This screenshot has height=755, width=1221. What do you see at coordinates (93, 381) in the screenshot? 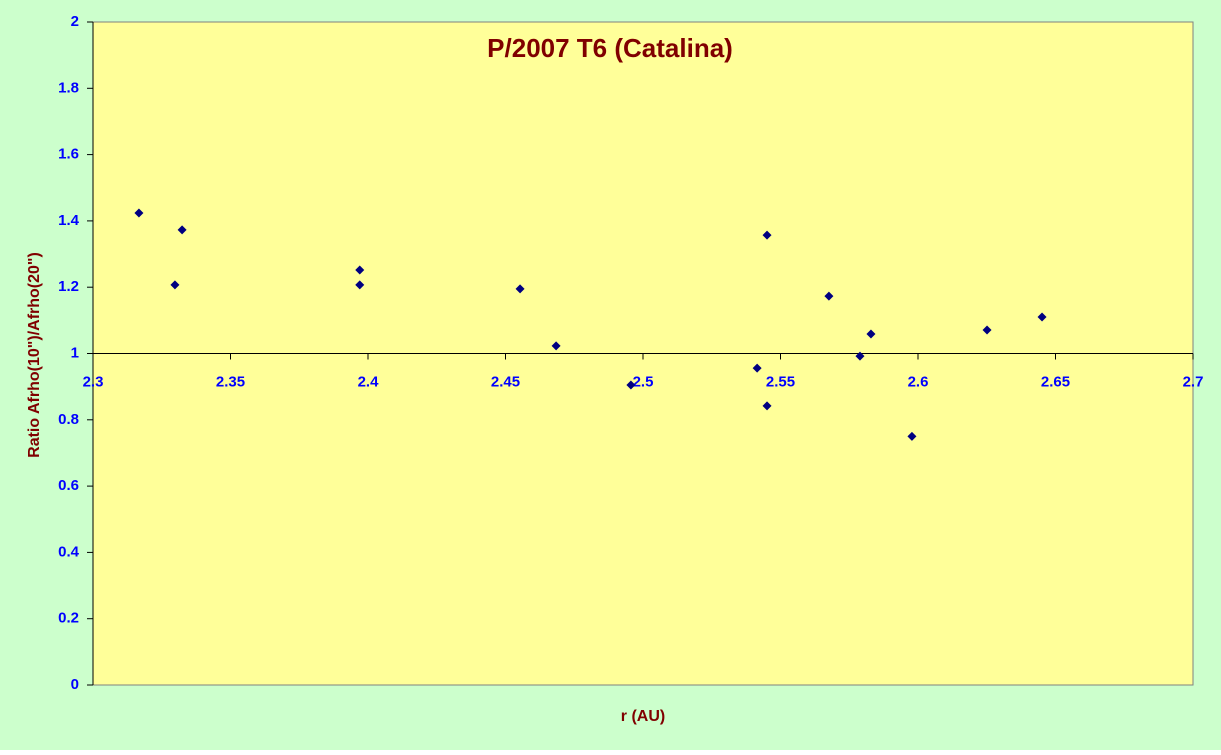
I see `x-tick-label: 2.3` at bounding box center [93, 381].